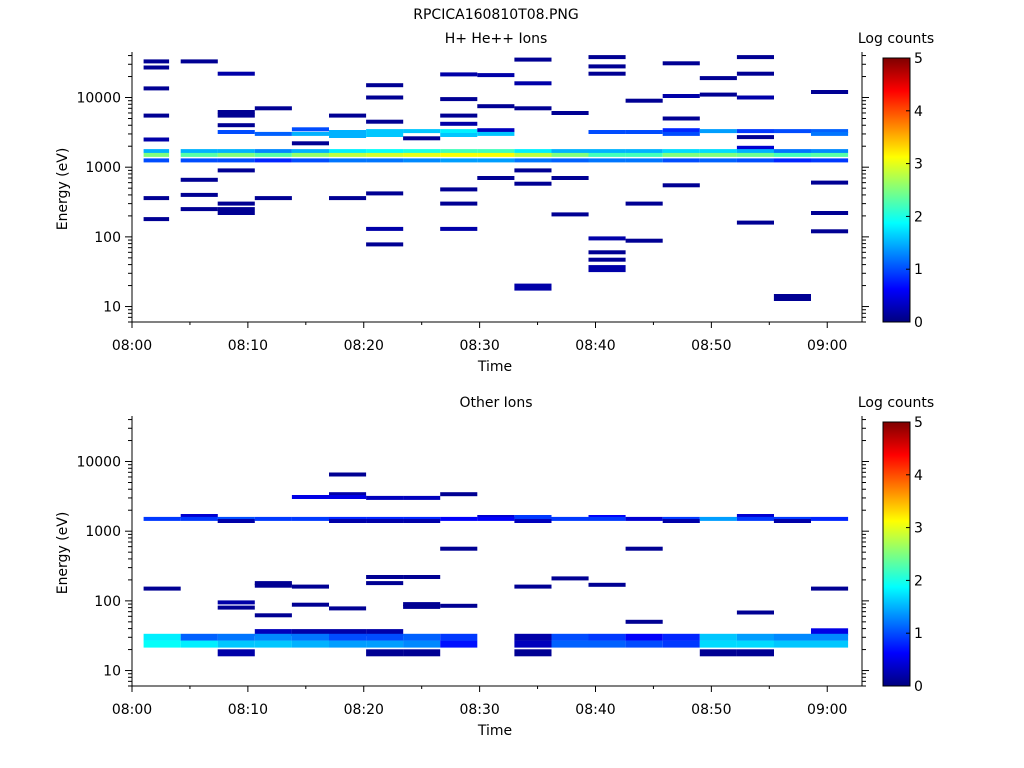 The width and height of the screenshot is (1024, 768). I want to click on x-tick-label: 08:40, so click(595, 346).